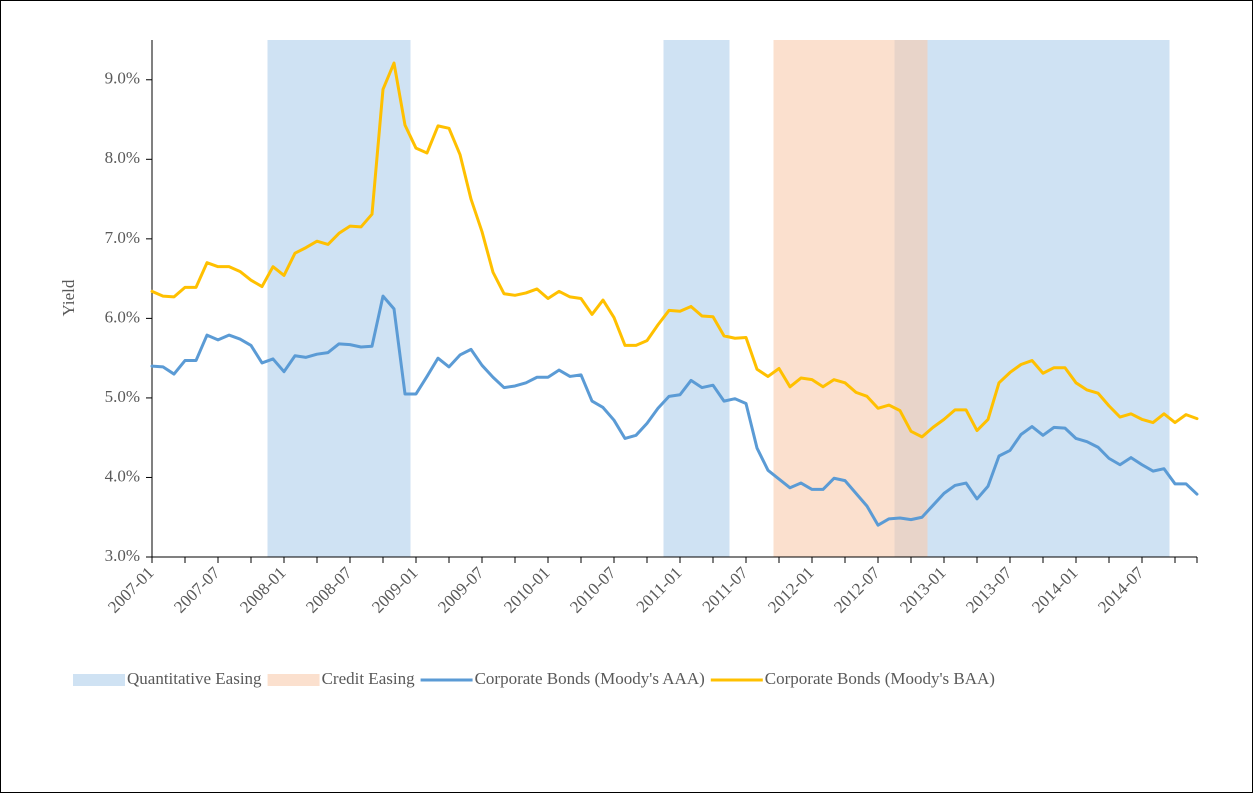 This screenshot has height=793, width=1253. Describe the element at coordinates (68, 297) in the screenshot. I see `y-axis-title: Yield` at that location.